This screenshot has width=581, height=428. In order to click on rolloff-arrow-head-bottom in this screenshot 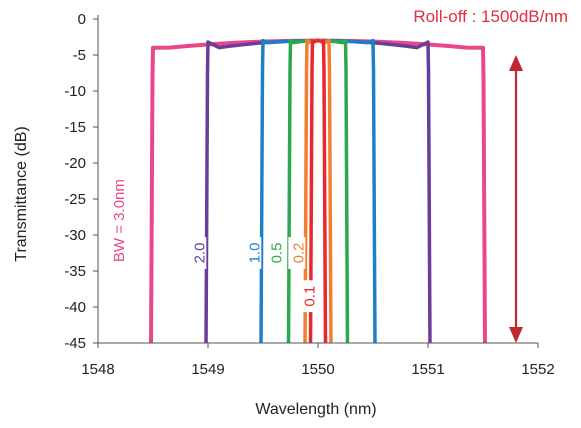, I will do `click(516, 335)`.